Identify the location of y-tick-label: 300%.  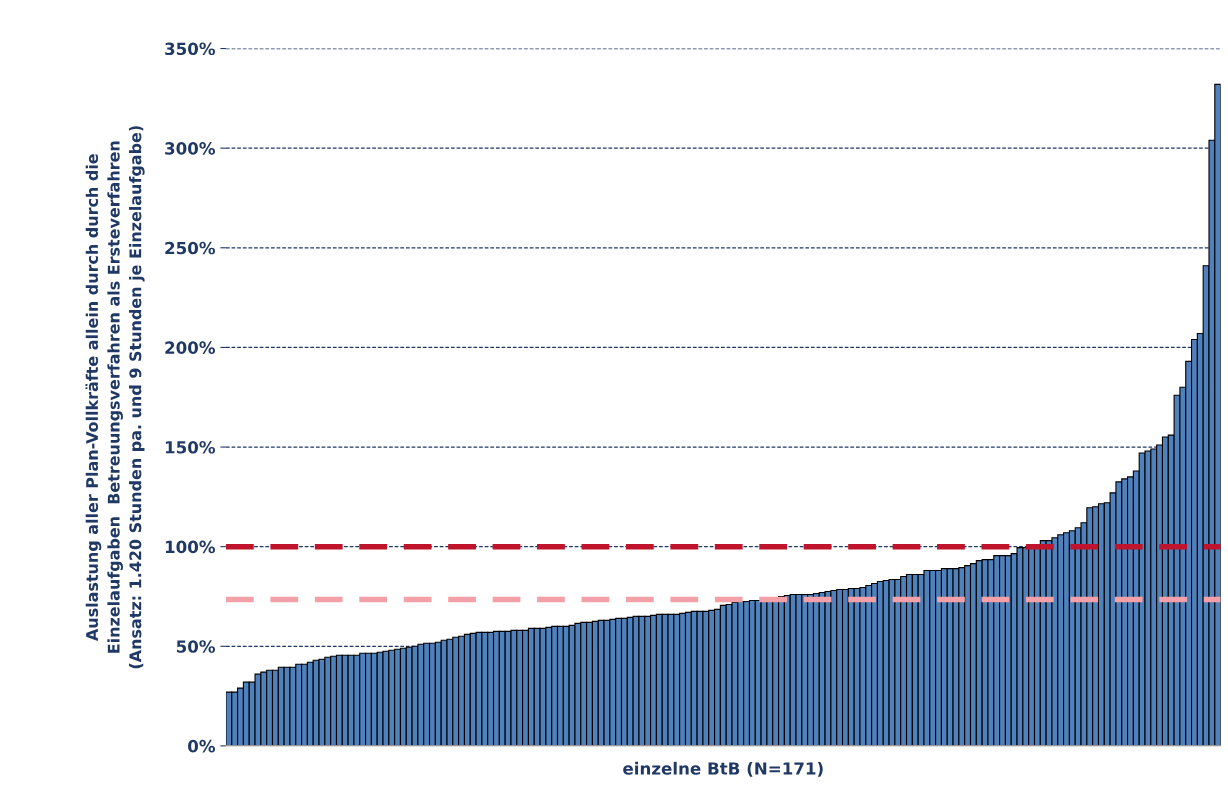
(190, 148).